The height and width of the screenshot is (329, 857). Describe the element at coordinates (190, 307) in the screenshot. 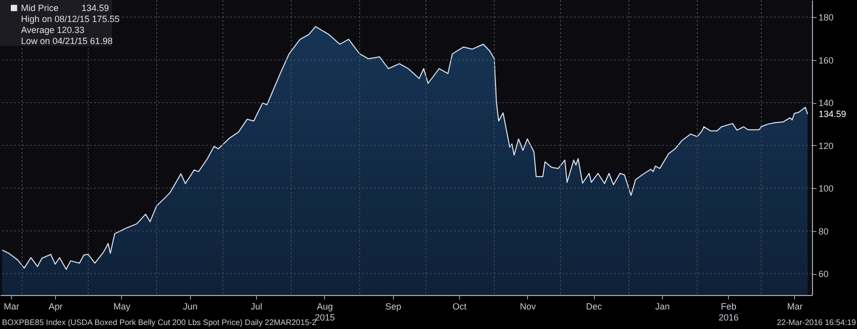

I see `x-tick-label: Jun` at that location.